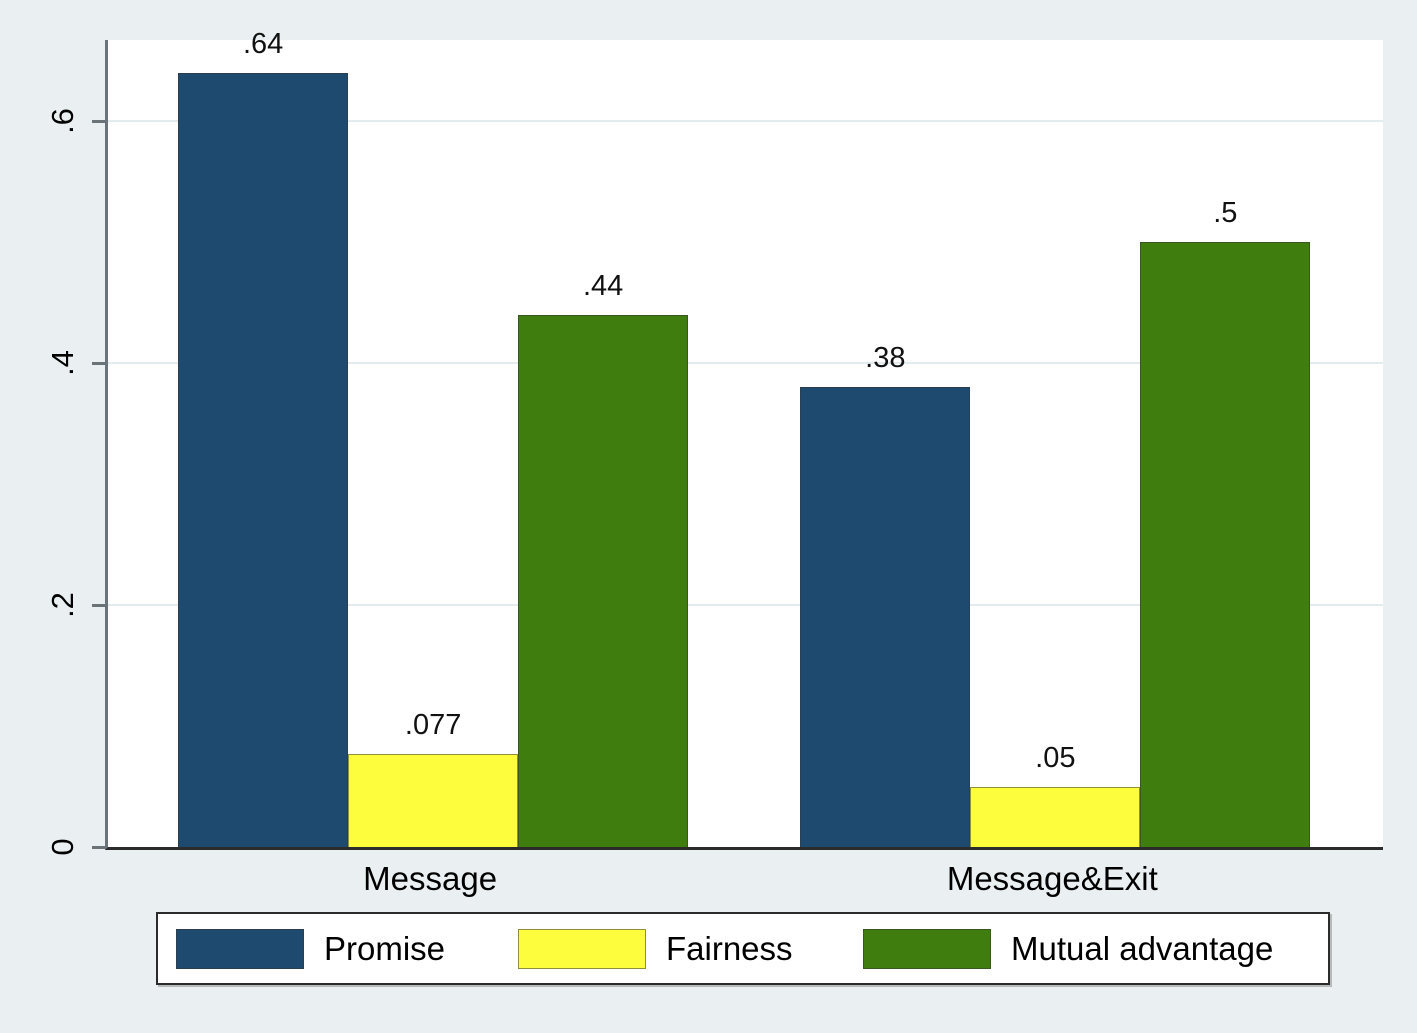  I want to click on bar-value-label: .5, so click(1225, 213).